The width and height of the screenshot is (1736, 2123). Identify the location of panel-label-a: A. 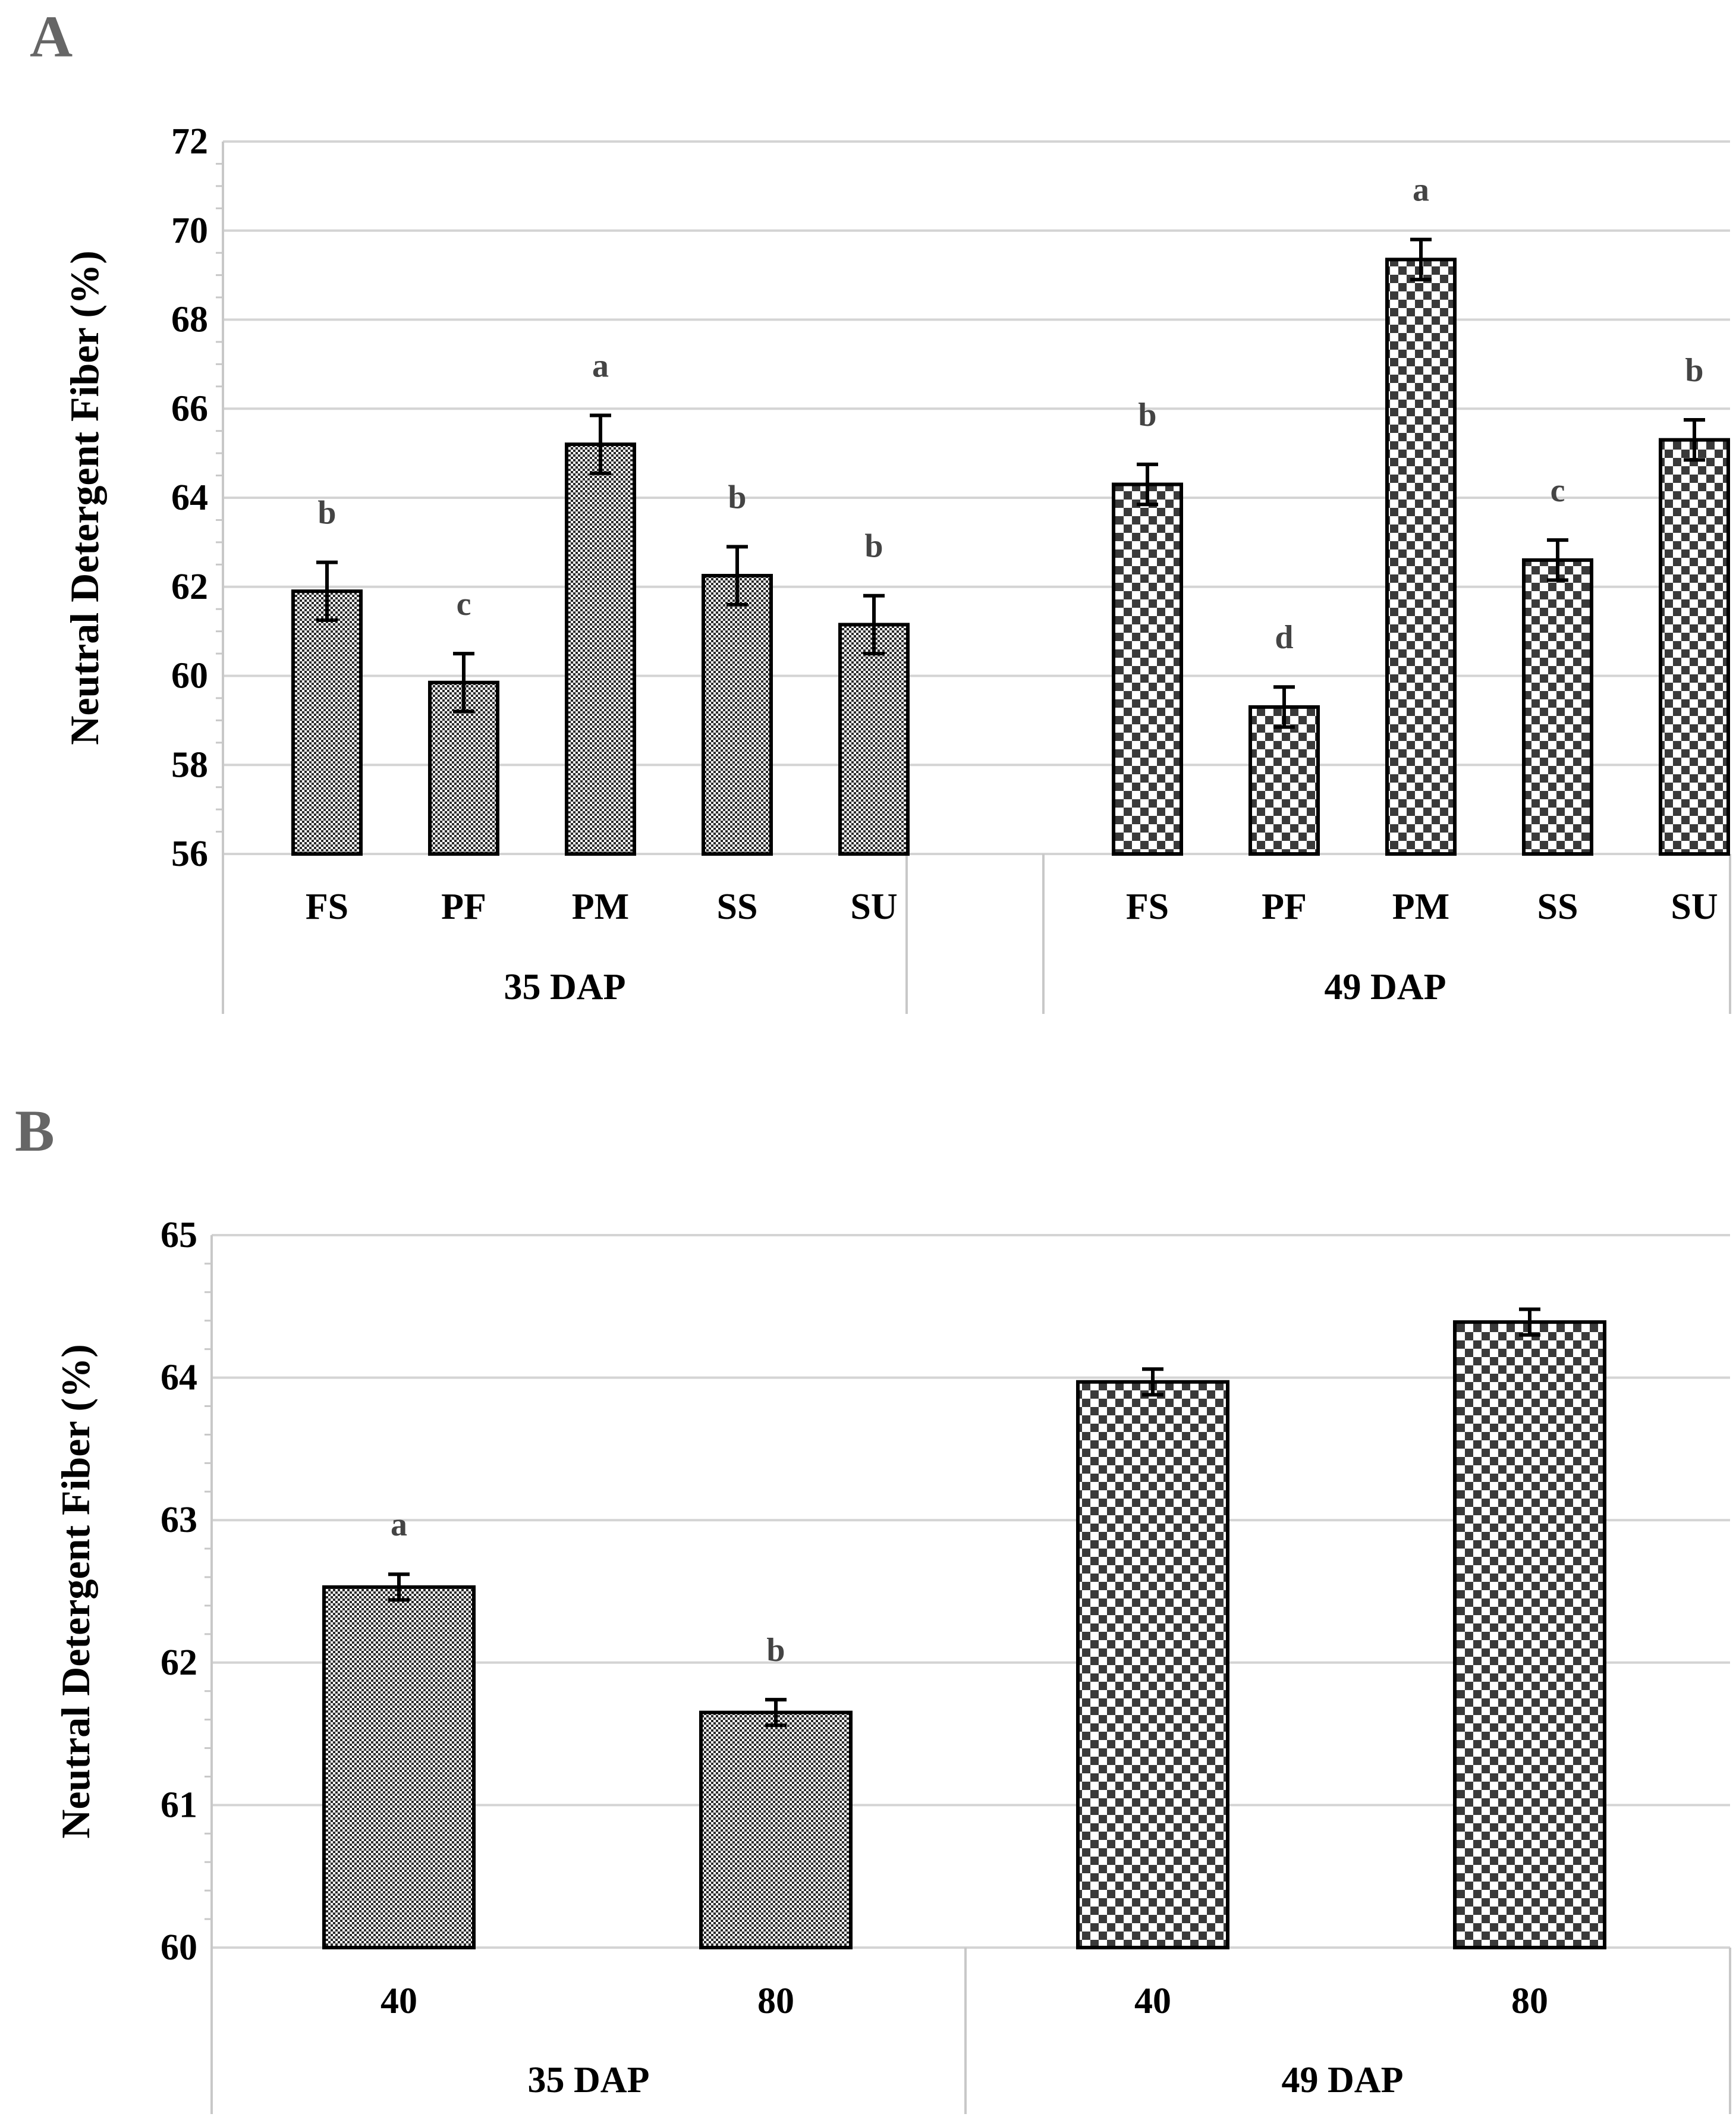
(51, 37).